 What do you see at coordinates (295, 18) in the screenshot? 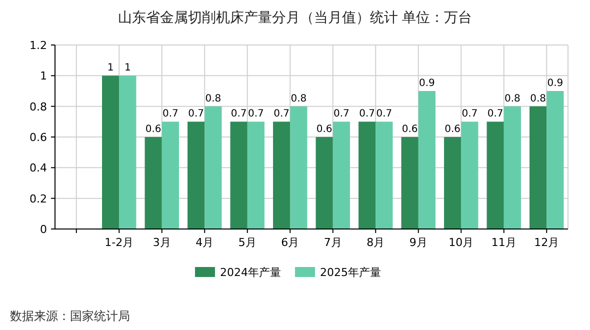
I see `chart-title: 山东省金属切削机床产量分月（当月值）统计 单位：万台` at bounding box center [295, 18].